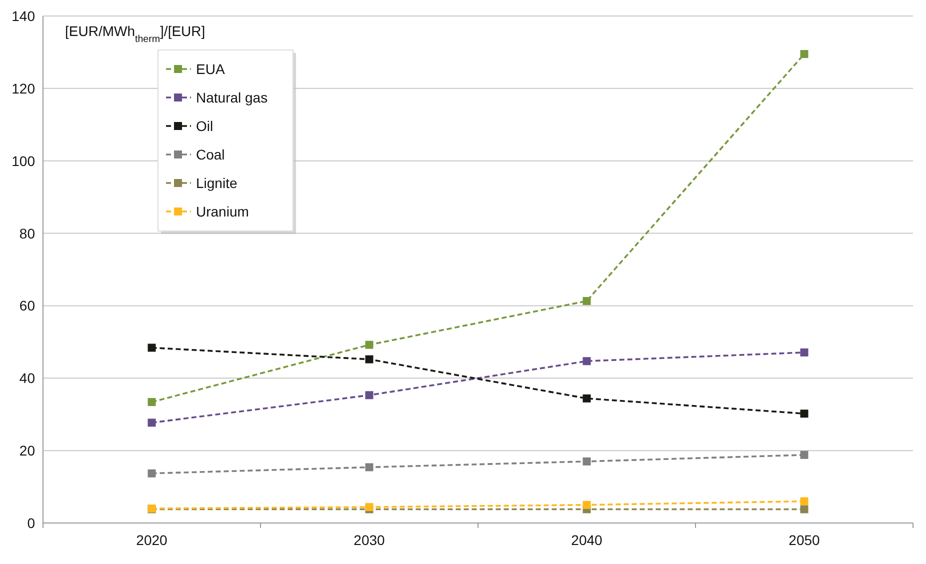  Describe the element at coordinates (24, 16) in the screenshot. I see `y-tick-label: 140` at that location.